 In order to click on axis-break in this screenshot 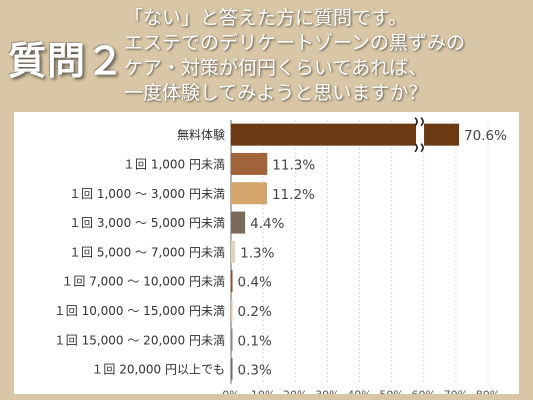, I will do `click(419, 135)`.